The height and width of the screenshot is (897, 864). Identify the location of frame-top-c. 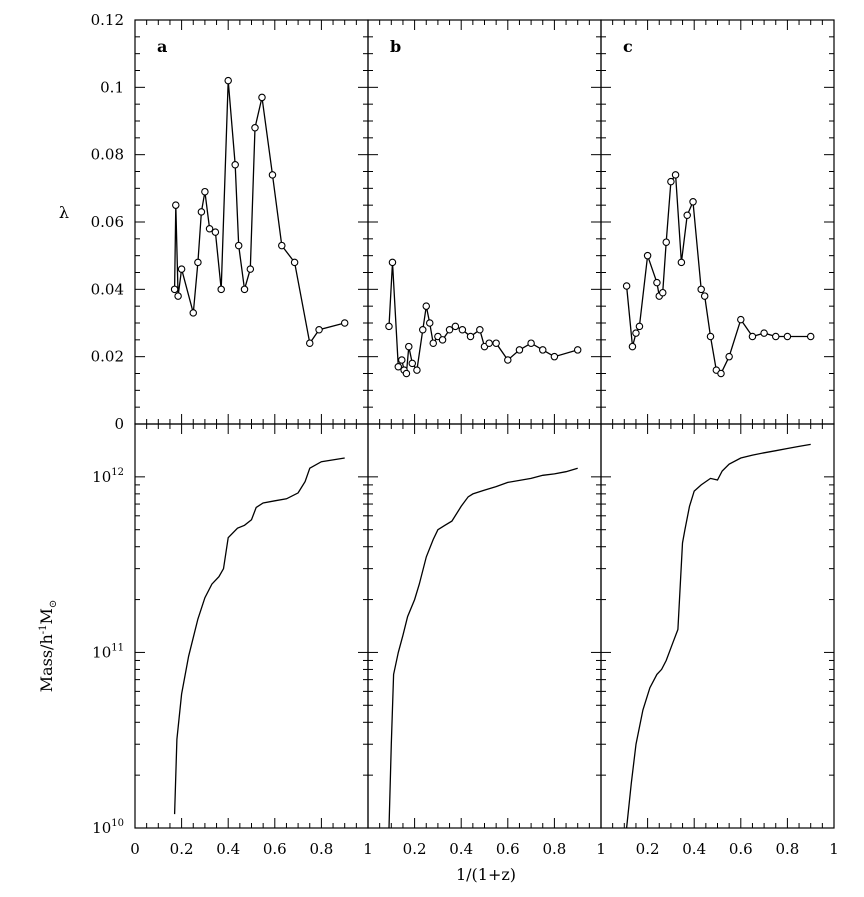
(717, 222).